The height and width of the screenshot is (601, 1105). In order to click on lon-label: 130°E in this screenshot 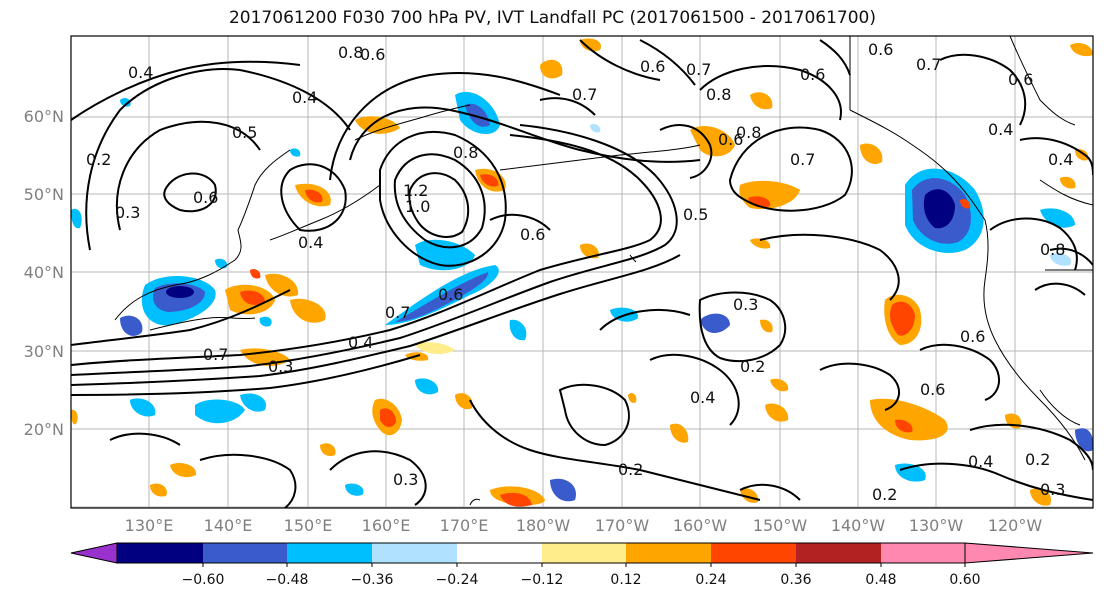, I will do `click(149, 525)`.